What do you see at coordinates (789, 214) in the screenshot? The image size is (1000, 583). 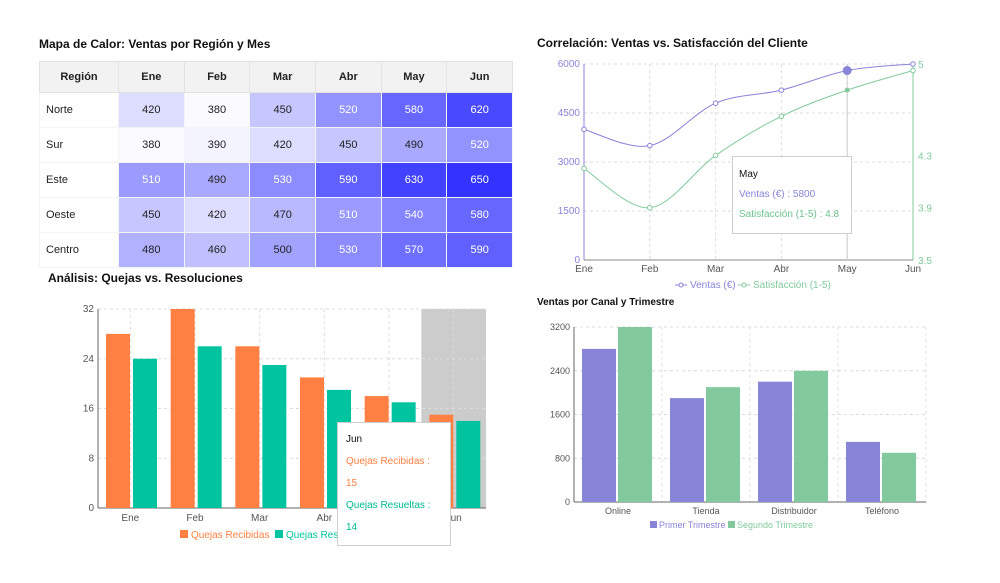 I see `line-tooltip-satisfaction: Satisfacción (1-5) : 4.8` at bounding box center [789, 214].